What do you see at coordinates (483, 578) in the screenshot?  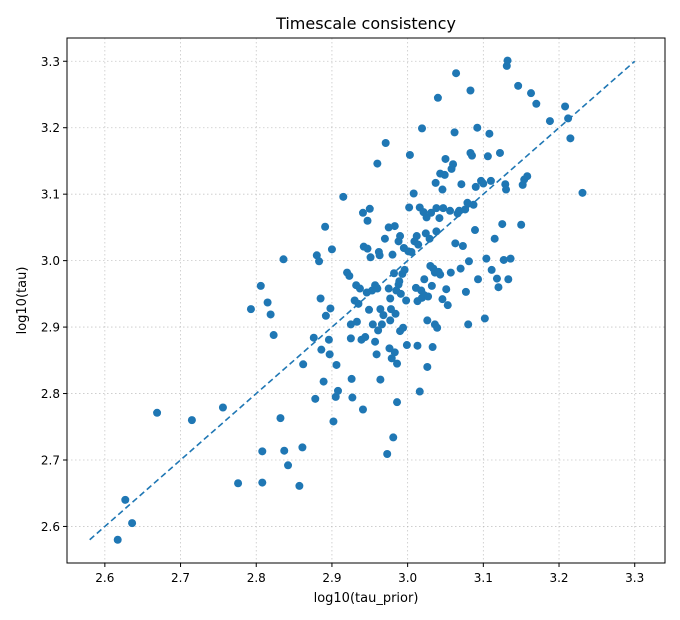 I see `x-tick-label: 3.1` at bounding box center [483, 578].